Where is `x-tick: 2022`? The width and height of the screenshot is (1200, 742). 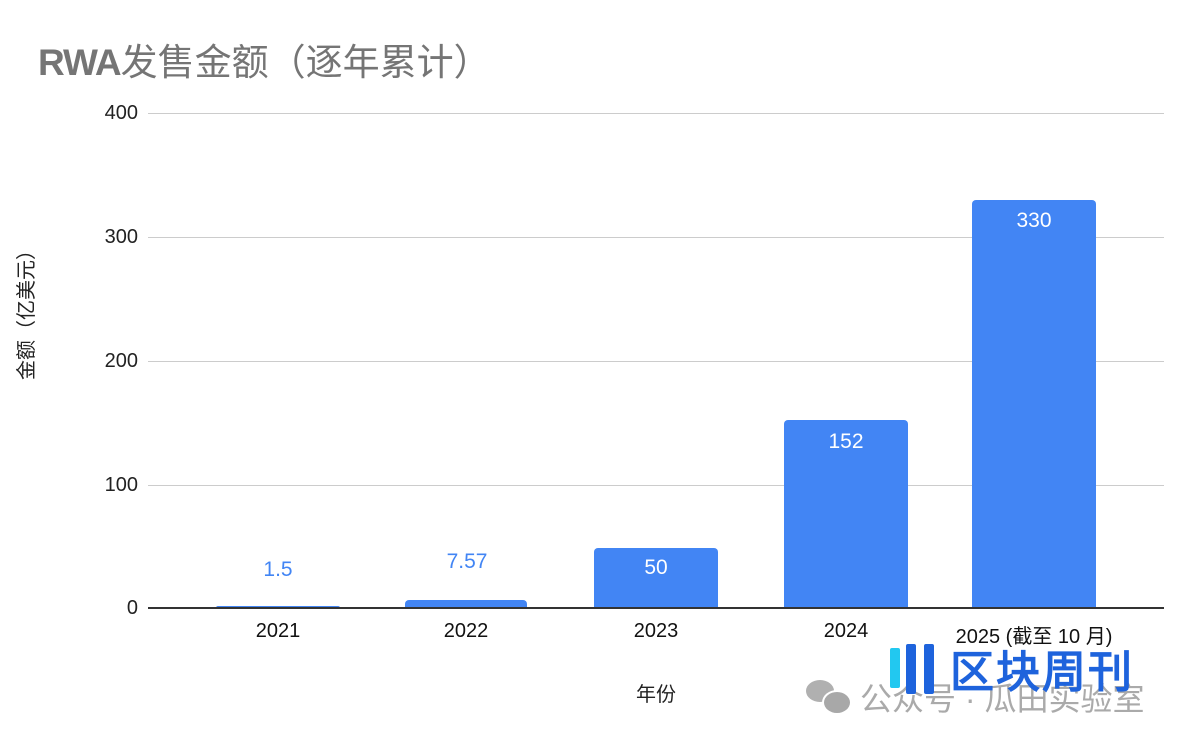
x-tick: 2022 is located at coordinates (466, 631).